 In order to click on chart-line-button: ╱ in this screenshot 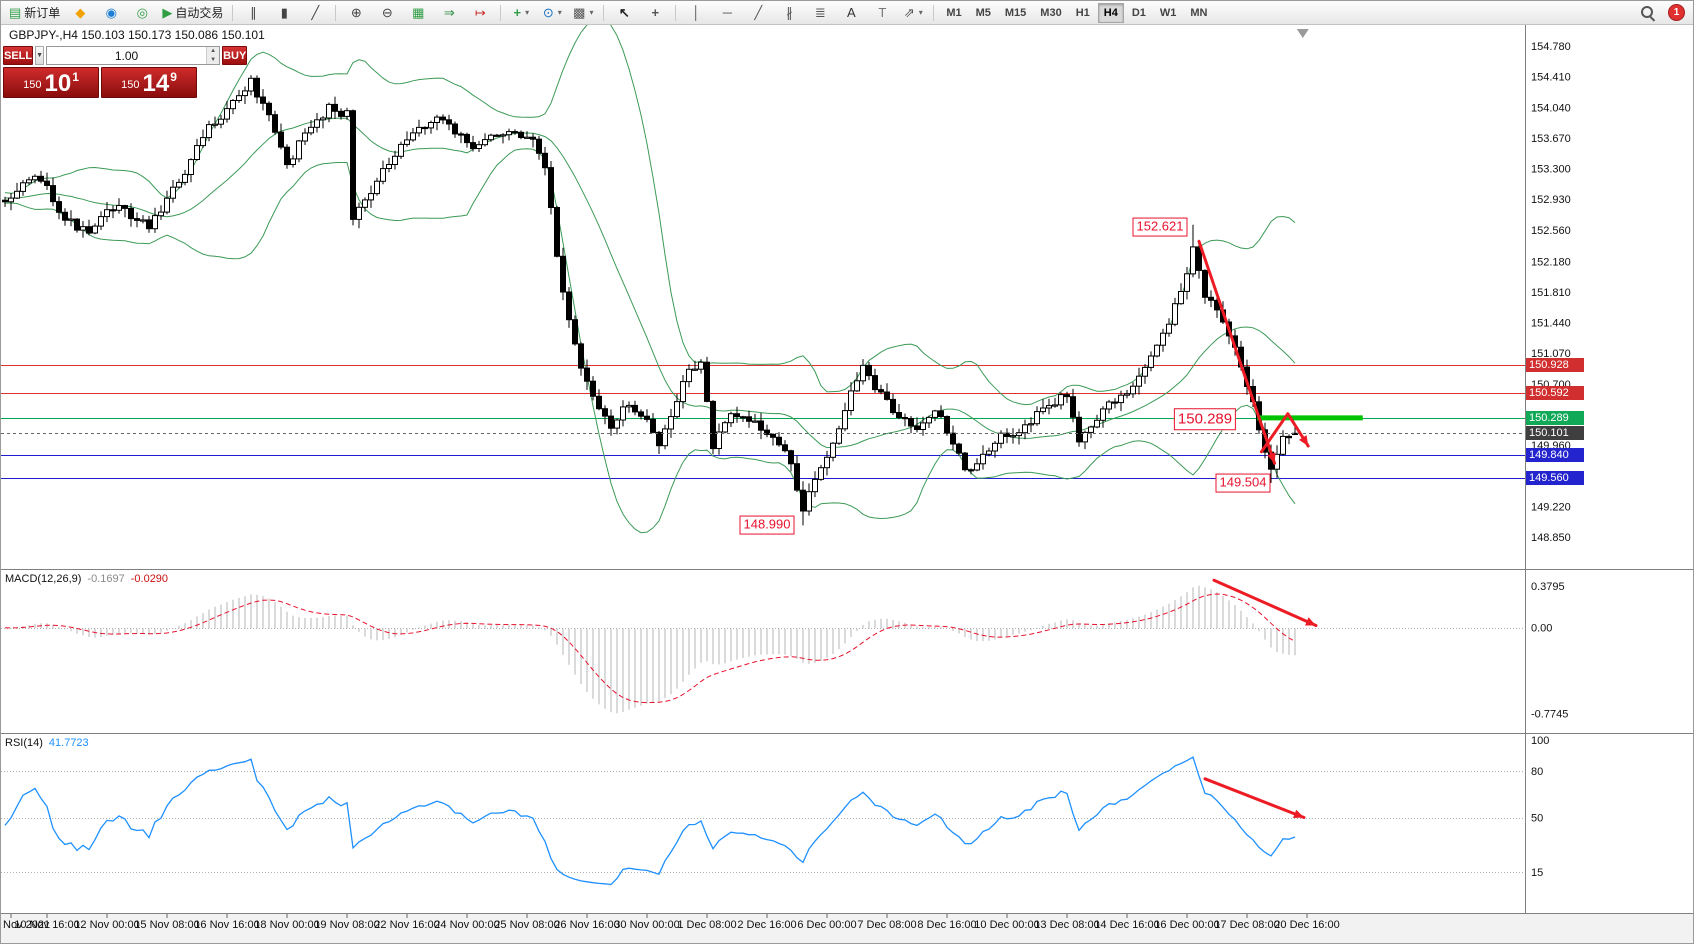, I will do `click(315, 13)`.